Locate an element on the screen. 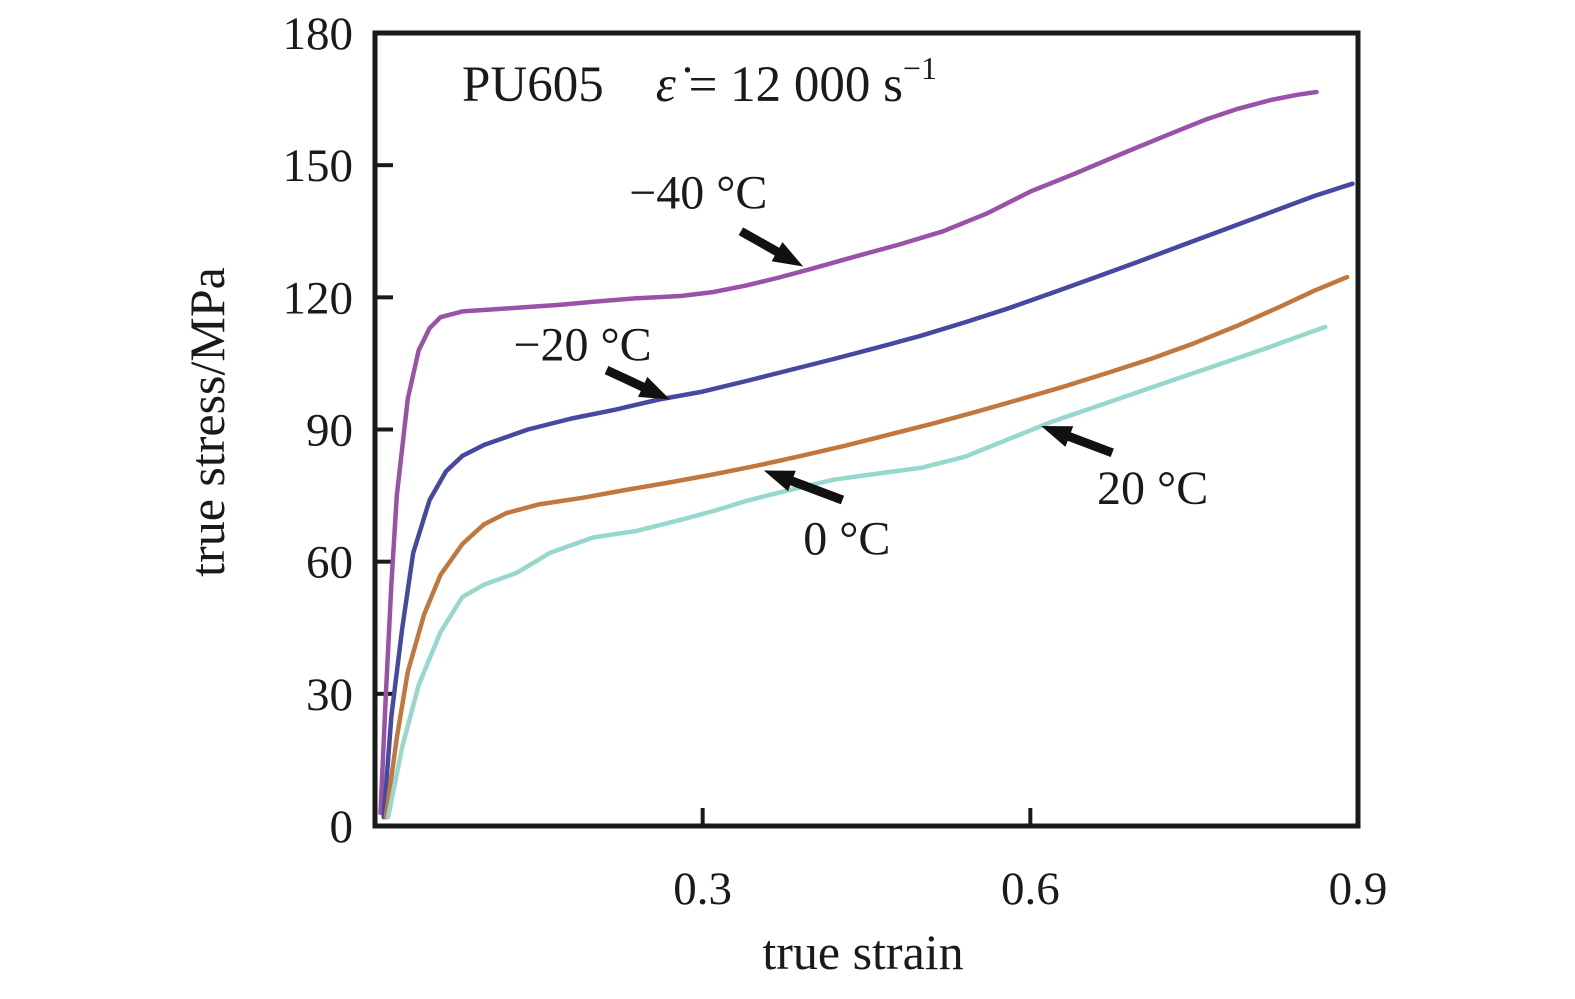  x-tick-label: 0.9 is located at coordinates (1358, 889).